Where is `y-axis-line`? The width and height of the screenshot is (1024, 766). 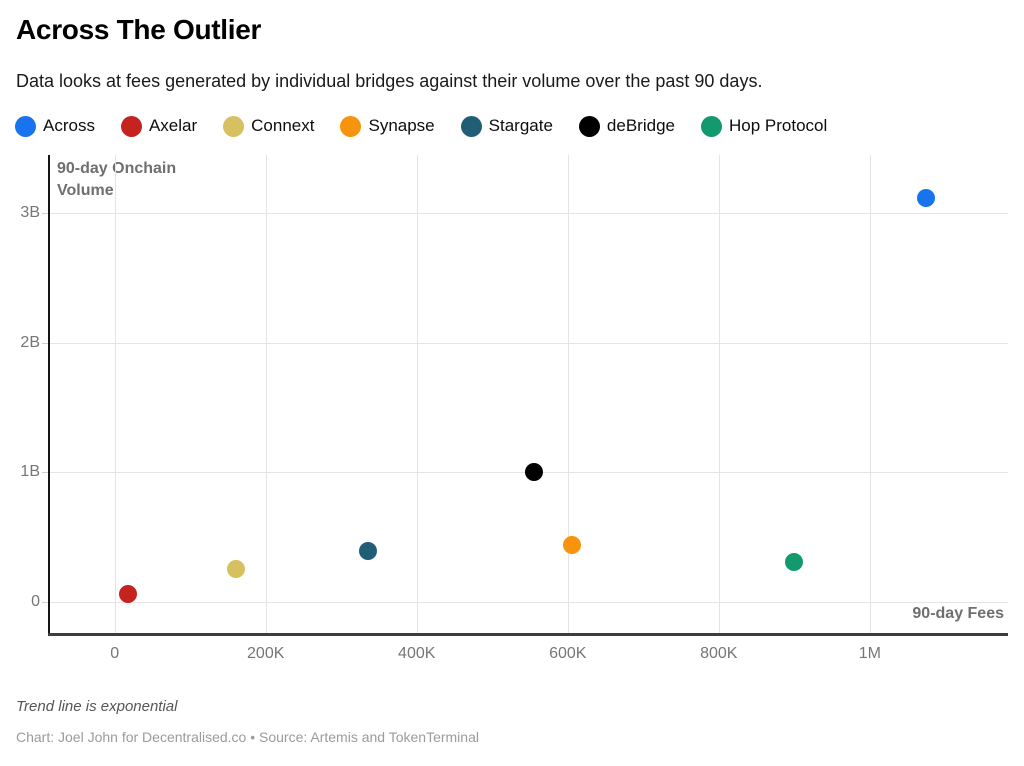
y-axis-line is located at coordinates (49, 394).